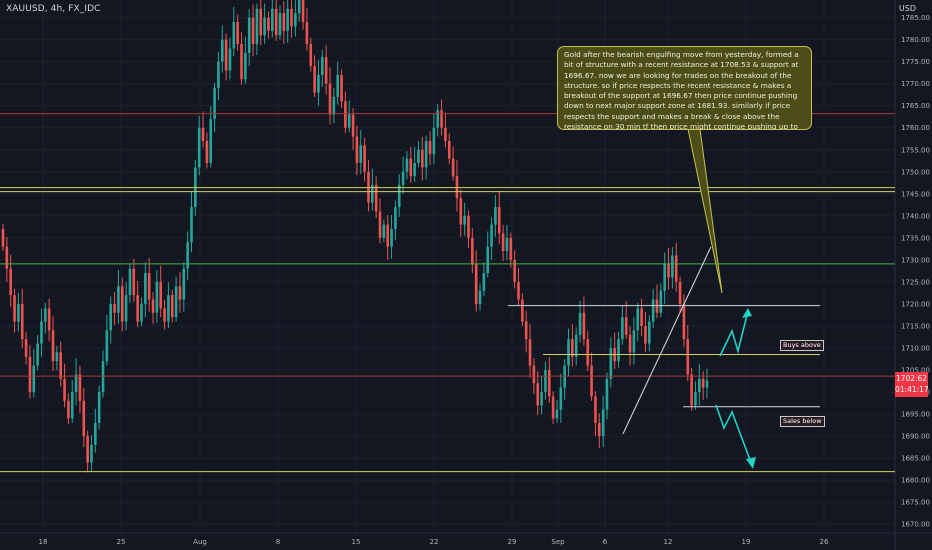 This screenshot has width=932, height=550. What do you see at coordinates (915, 326) in the screenshot?
I see `y-tick-label: 1715.00` at bounding box center [915, 326].